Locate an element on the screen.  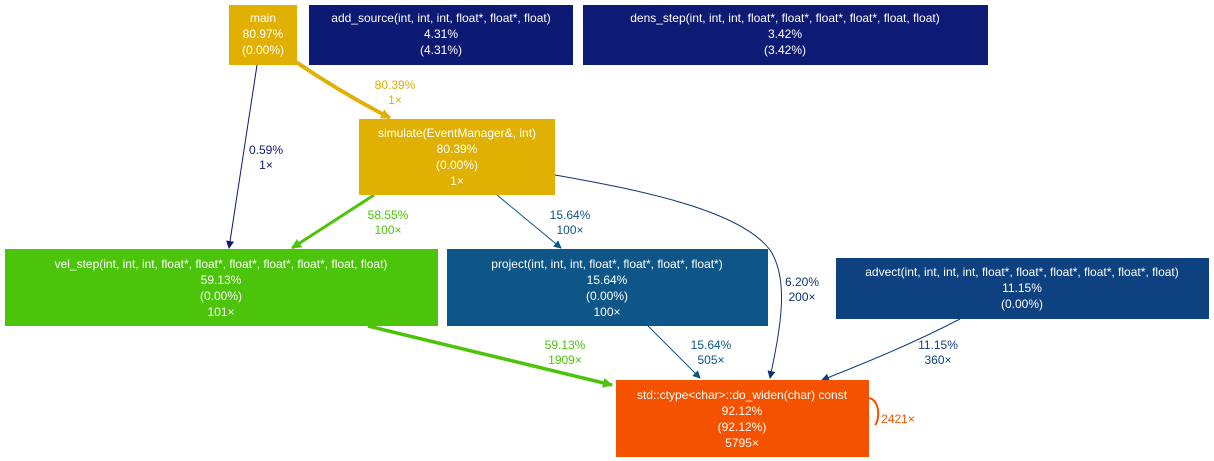
node-main: main 80.97% (0.00%) is located at coordinates (263, 35).